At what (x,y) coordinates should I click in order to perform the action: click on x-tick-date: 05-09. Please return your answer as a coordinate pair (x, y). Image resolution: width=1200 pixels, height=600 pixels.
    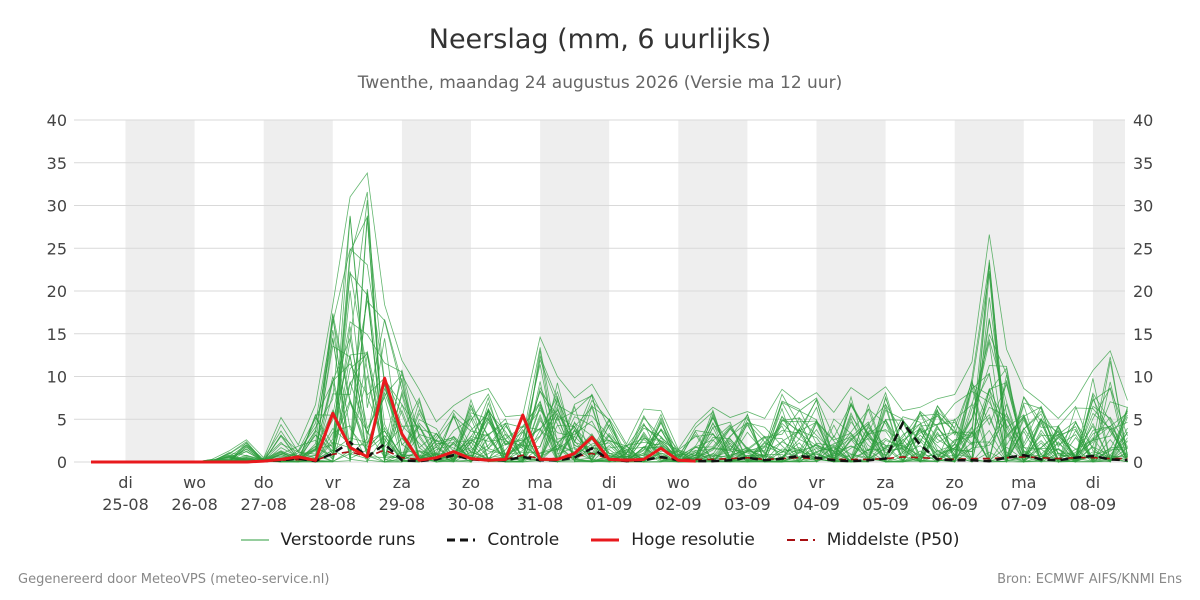
    Looking at the image, I should click on (885, 504).